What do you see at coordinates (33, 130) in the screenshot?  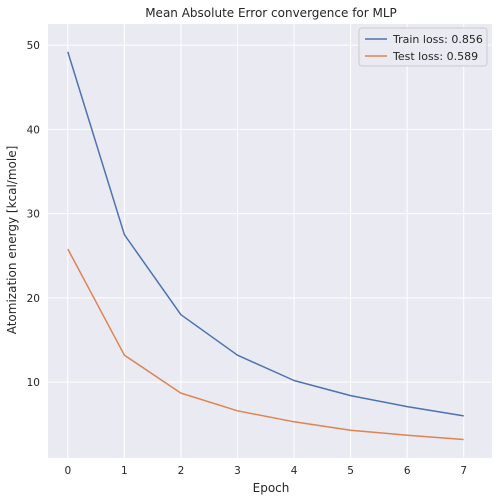 I see `y-tick-label-3: 40` at bounding box center [33, 130].